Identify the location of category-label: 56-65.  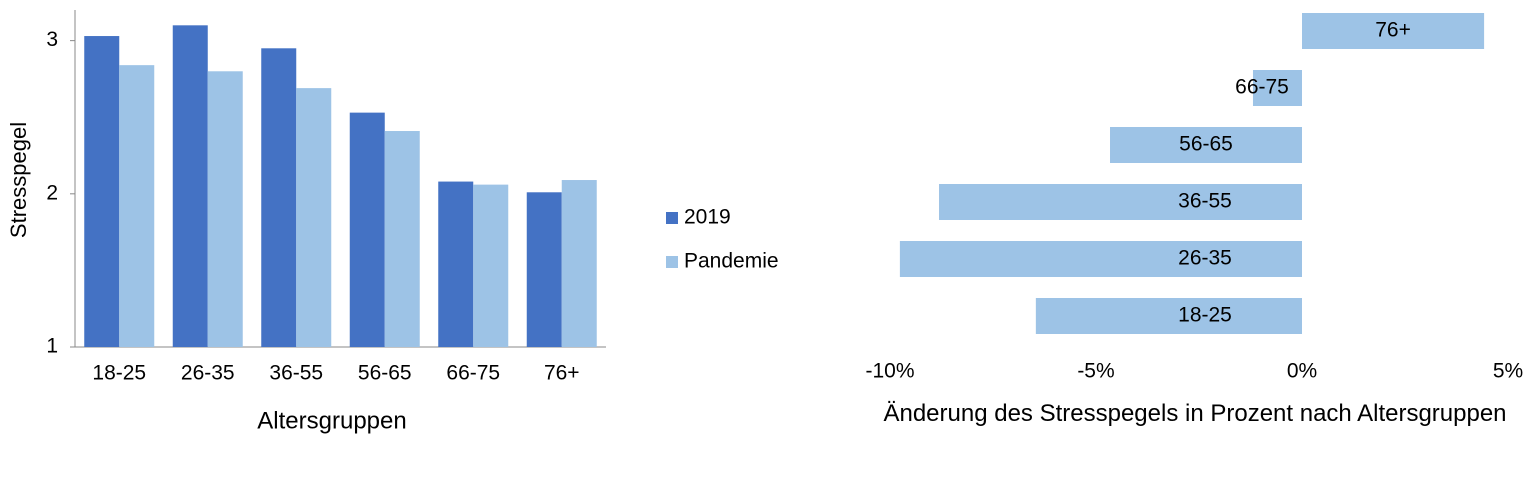
(1206, 144).